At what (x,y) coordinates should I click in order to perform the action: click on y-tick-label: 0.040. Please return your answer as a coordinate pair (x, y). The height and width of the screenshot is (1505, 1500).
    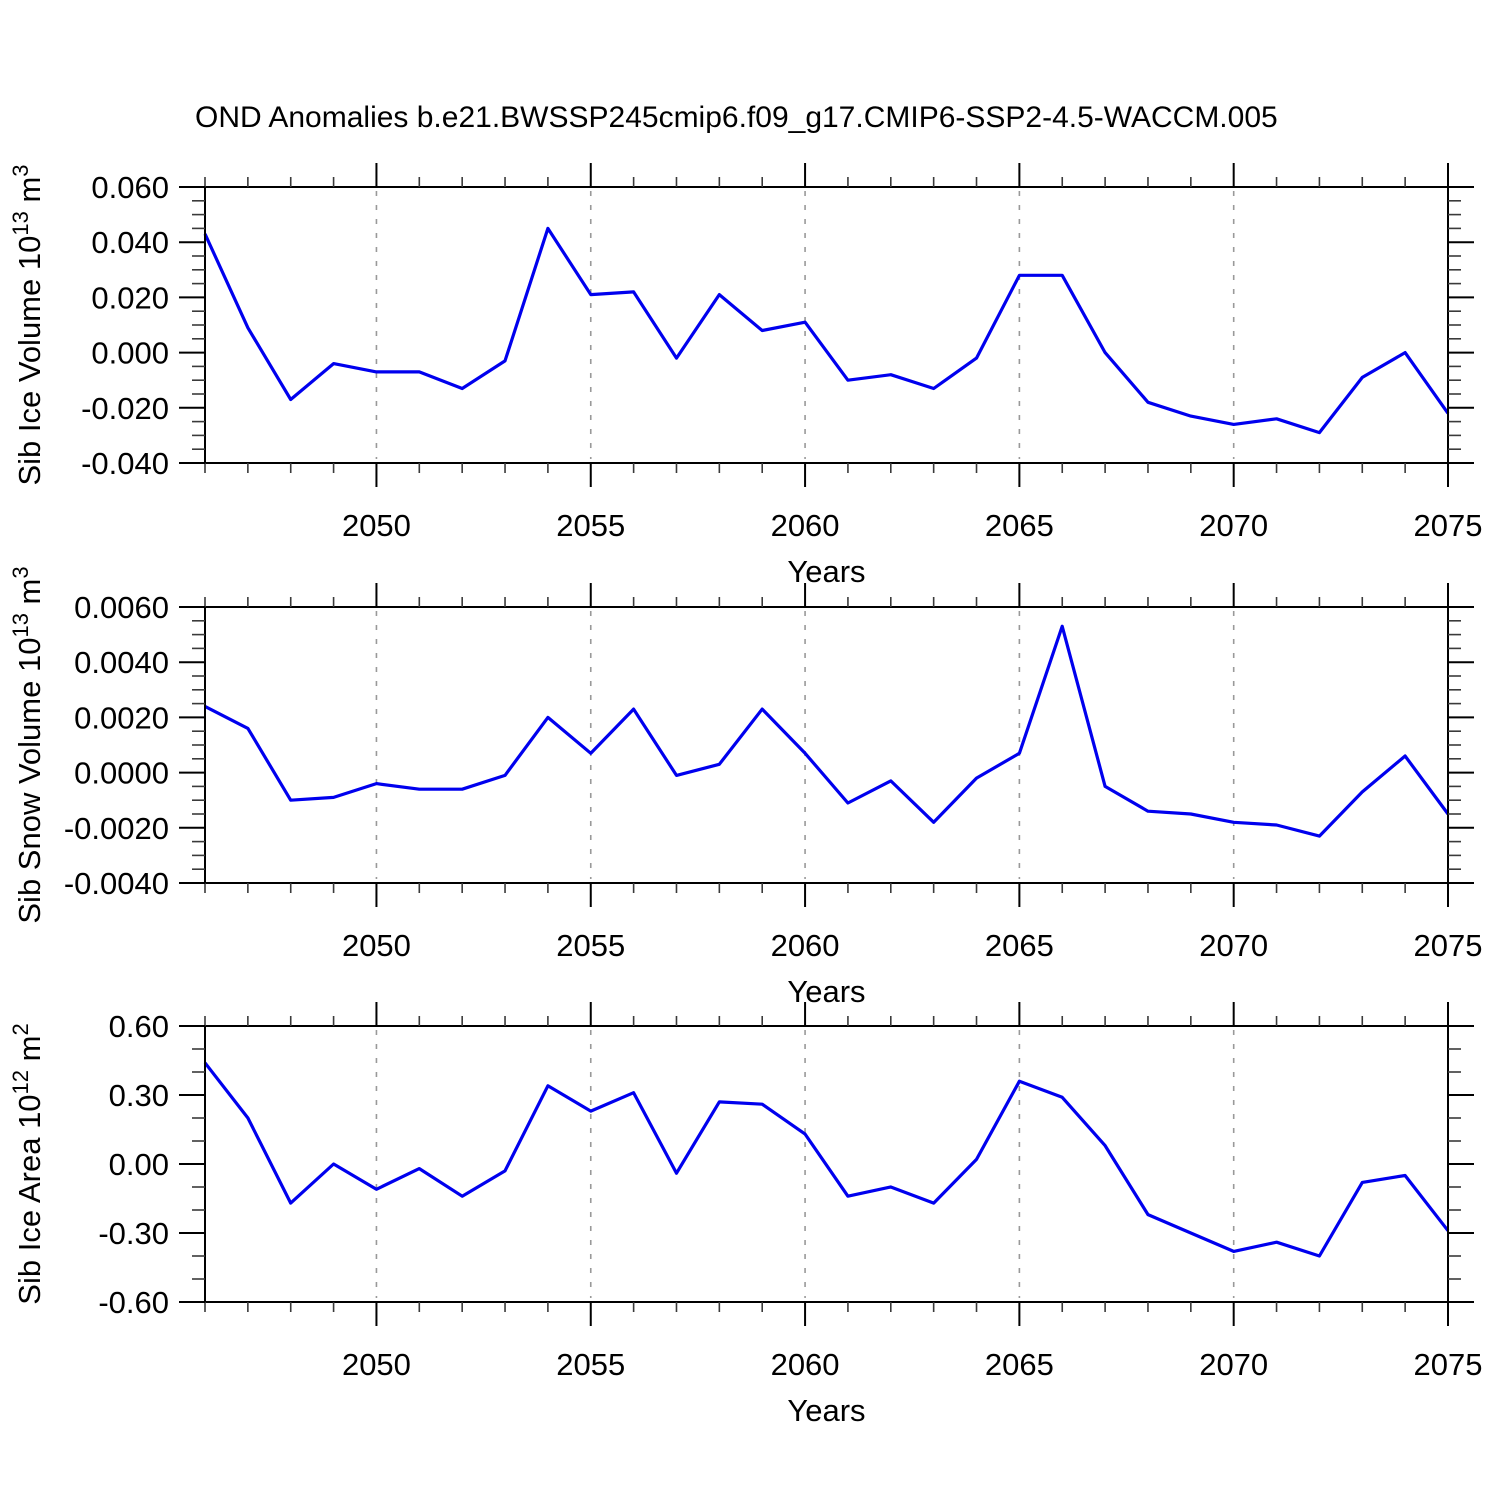
    Looking at the image, I should click on (130, 242).